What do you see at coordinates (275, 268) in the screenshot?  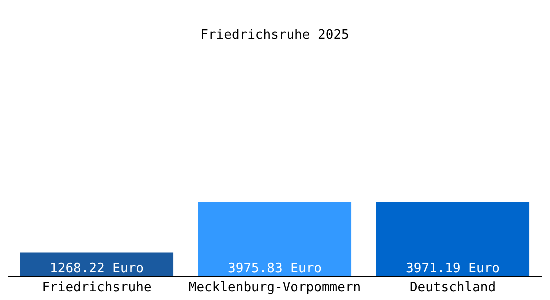 I see `data-label: 3975.83 Euro` at bounding box center [275, 268].